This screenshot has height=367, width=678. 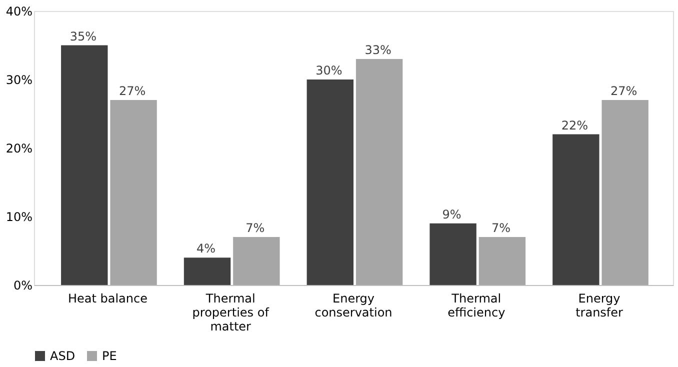 What do you see at coordinates (83, 36) in the screenshot?
I see `data-label: 35%` at bounding box center [83, 36].